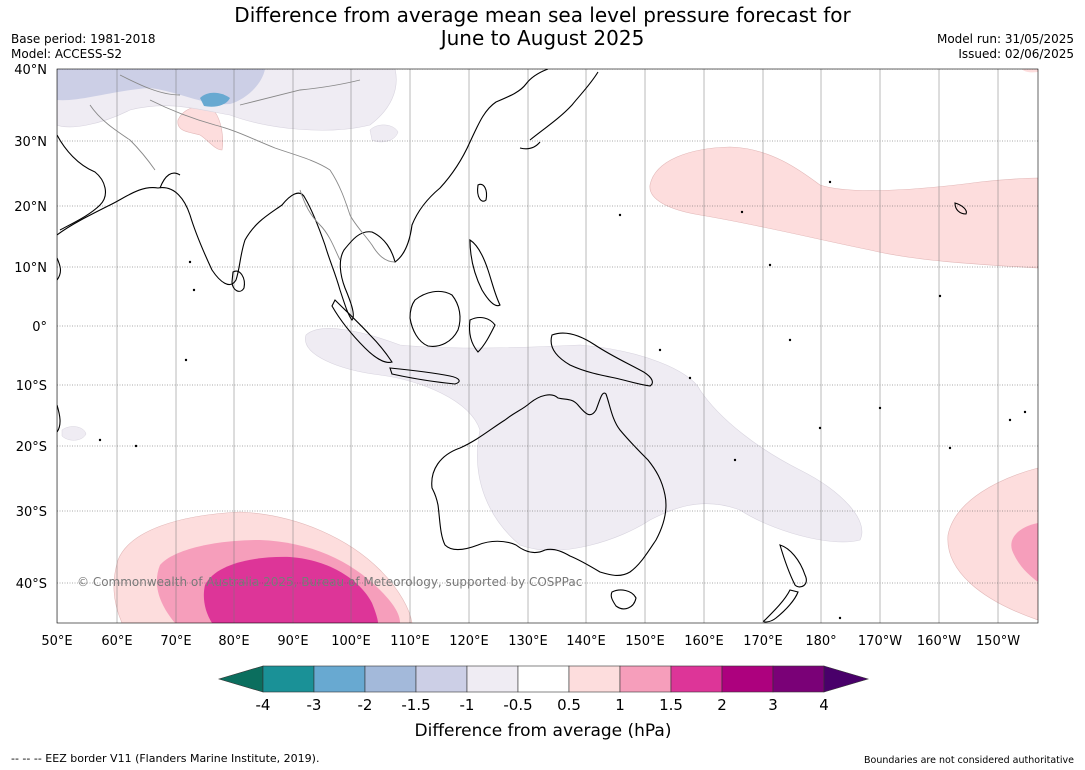 This screenshot has height=770, width=1085. I want to click on coastline-australia, so click(549, 484).